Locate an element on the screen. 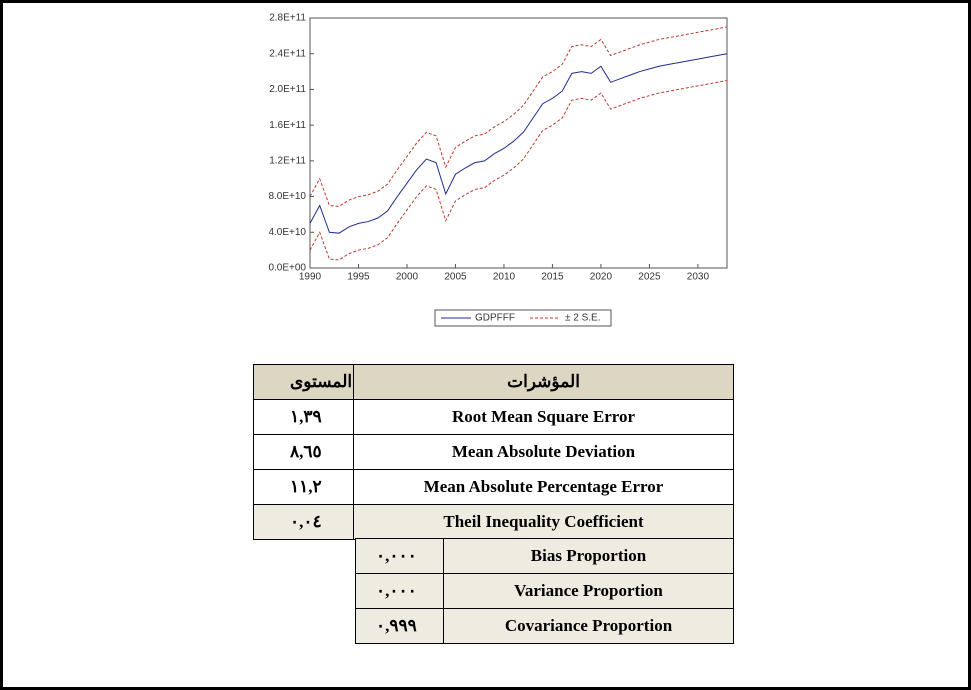 This screenshot has height=690, width=971. value-cell: ٠,٠٤ is located at coordinates (303, 522).